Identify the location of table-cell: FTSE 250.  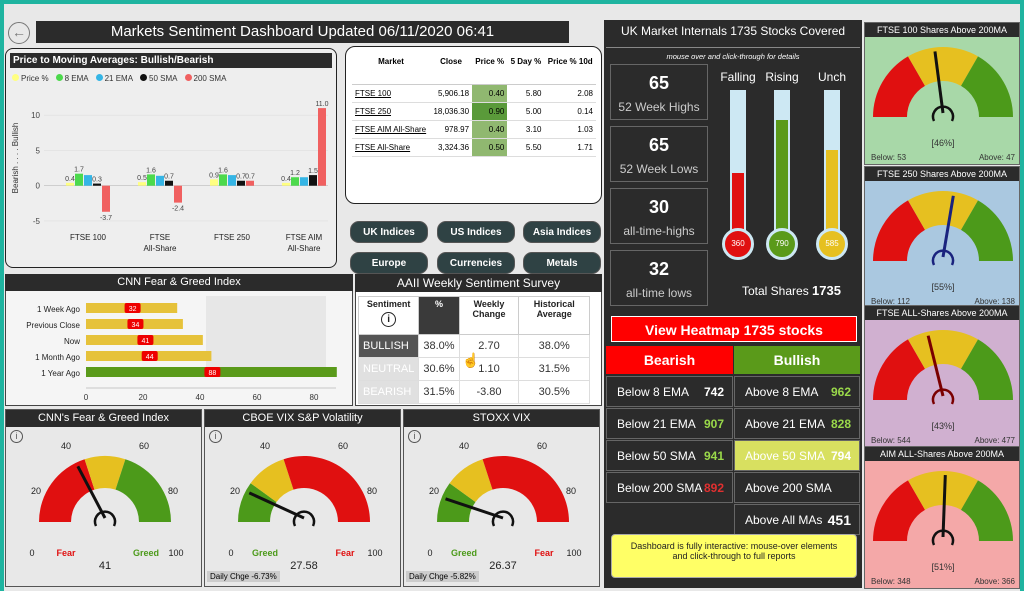
(391, 111).